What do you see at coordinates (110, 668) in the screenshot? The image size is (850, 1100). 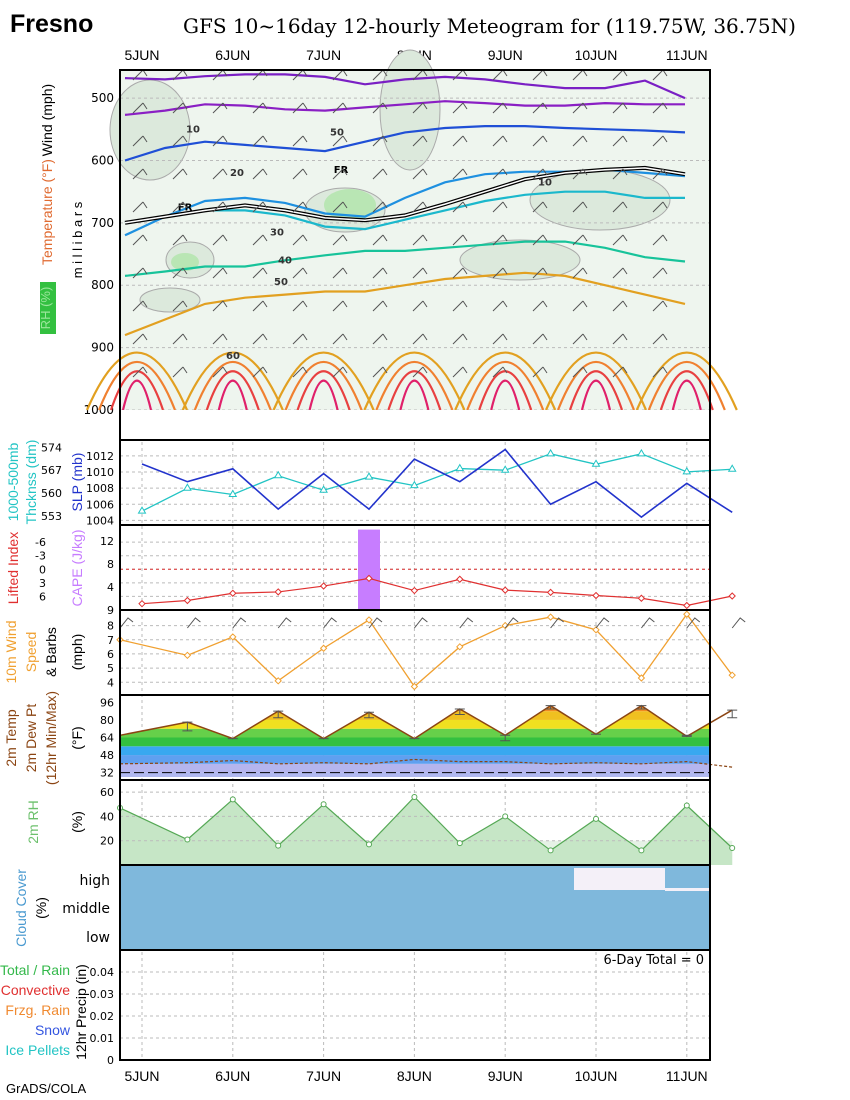 I see `wind-tick-label: 5` at bounding box center [110, 668].